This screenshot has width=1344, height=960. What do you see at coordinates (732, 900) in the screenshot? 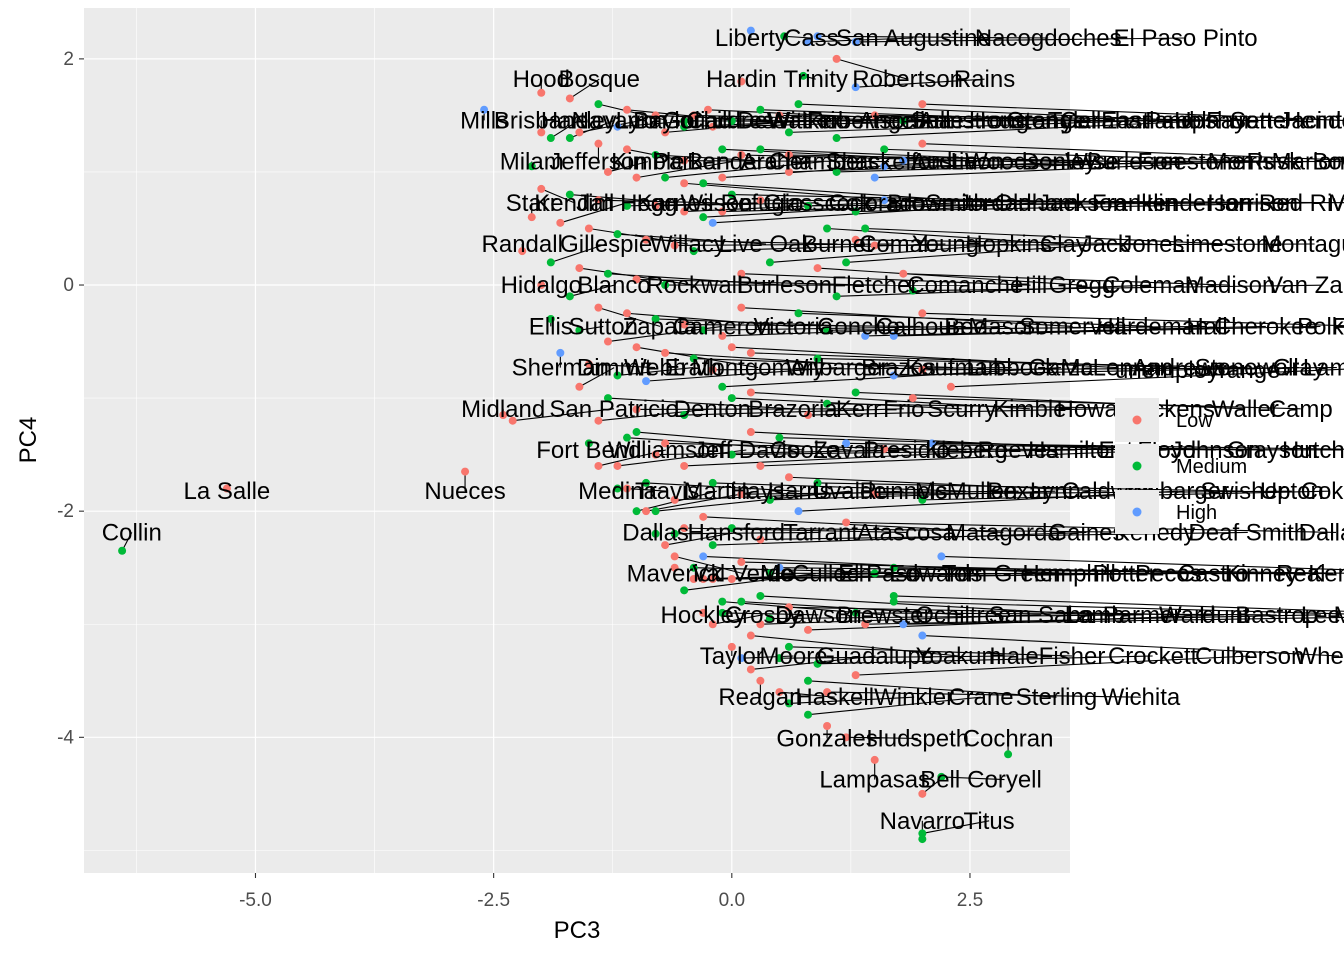
I see `x-tick-label: 0.0` at bounding box center [732, 900].